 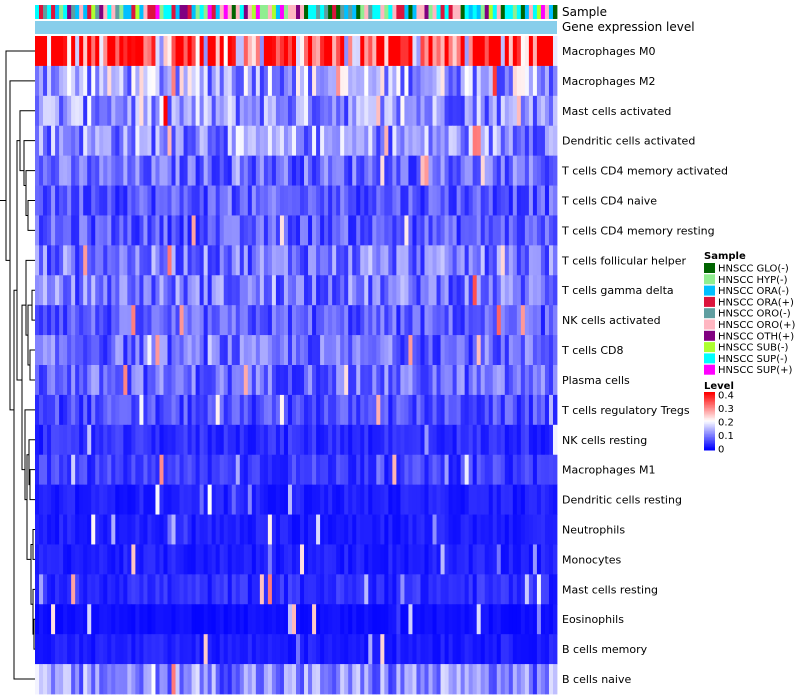 What do you see at coordinates (29, 455) in the screenshot?
I see `dendrogram-branch` at bounding box center [29, 455].